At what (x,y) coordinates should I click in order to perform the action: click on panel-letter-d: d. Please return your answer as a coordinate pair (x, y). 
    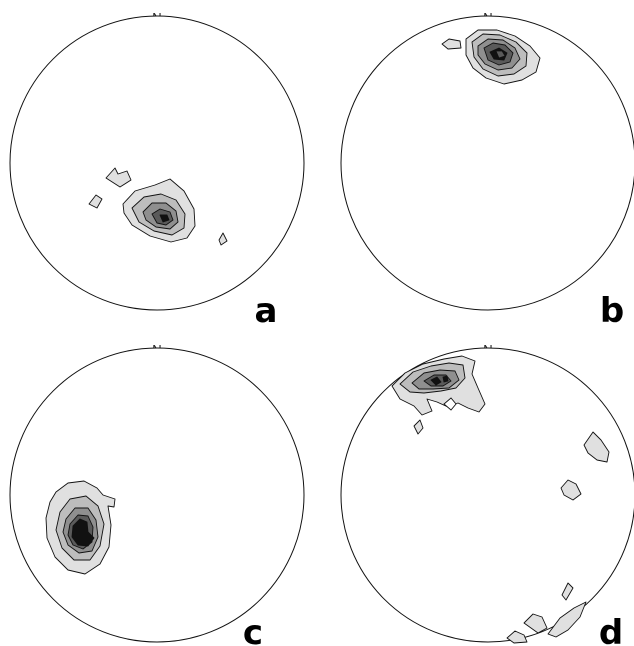
    Looking at the image, I should click on (611, 629).